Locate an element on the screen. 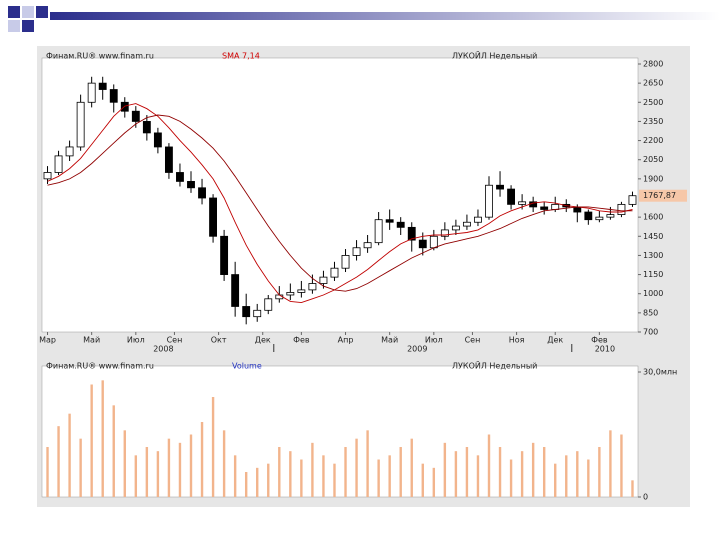  y-tick-label: 2500 is located at coordinates (653, 102).